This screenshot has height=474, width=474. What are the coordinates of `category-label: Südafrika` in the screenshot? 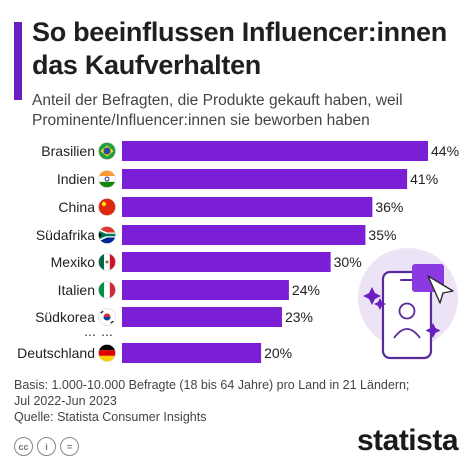 It's located at (65, 235).